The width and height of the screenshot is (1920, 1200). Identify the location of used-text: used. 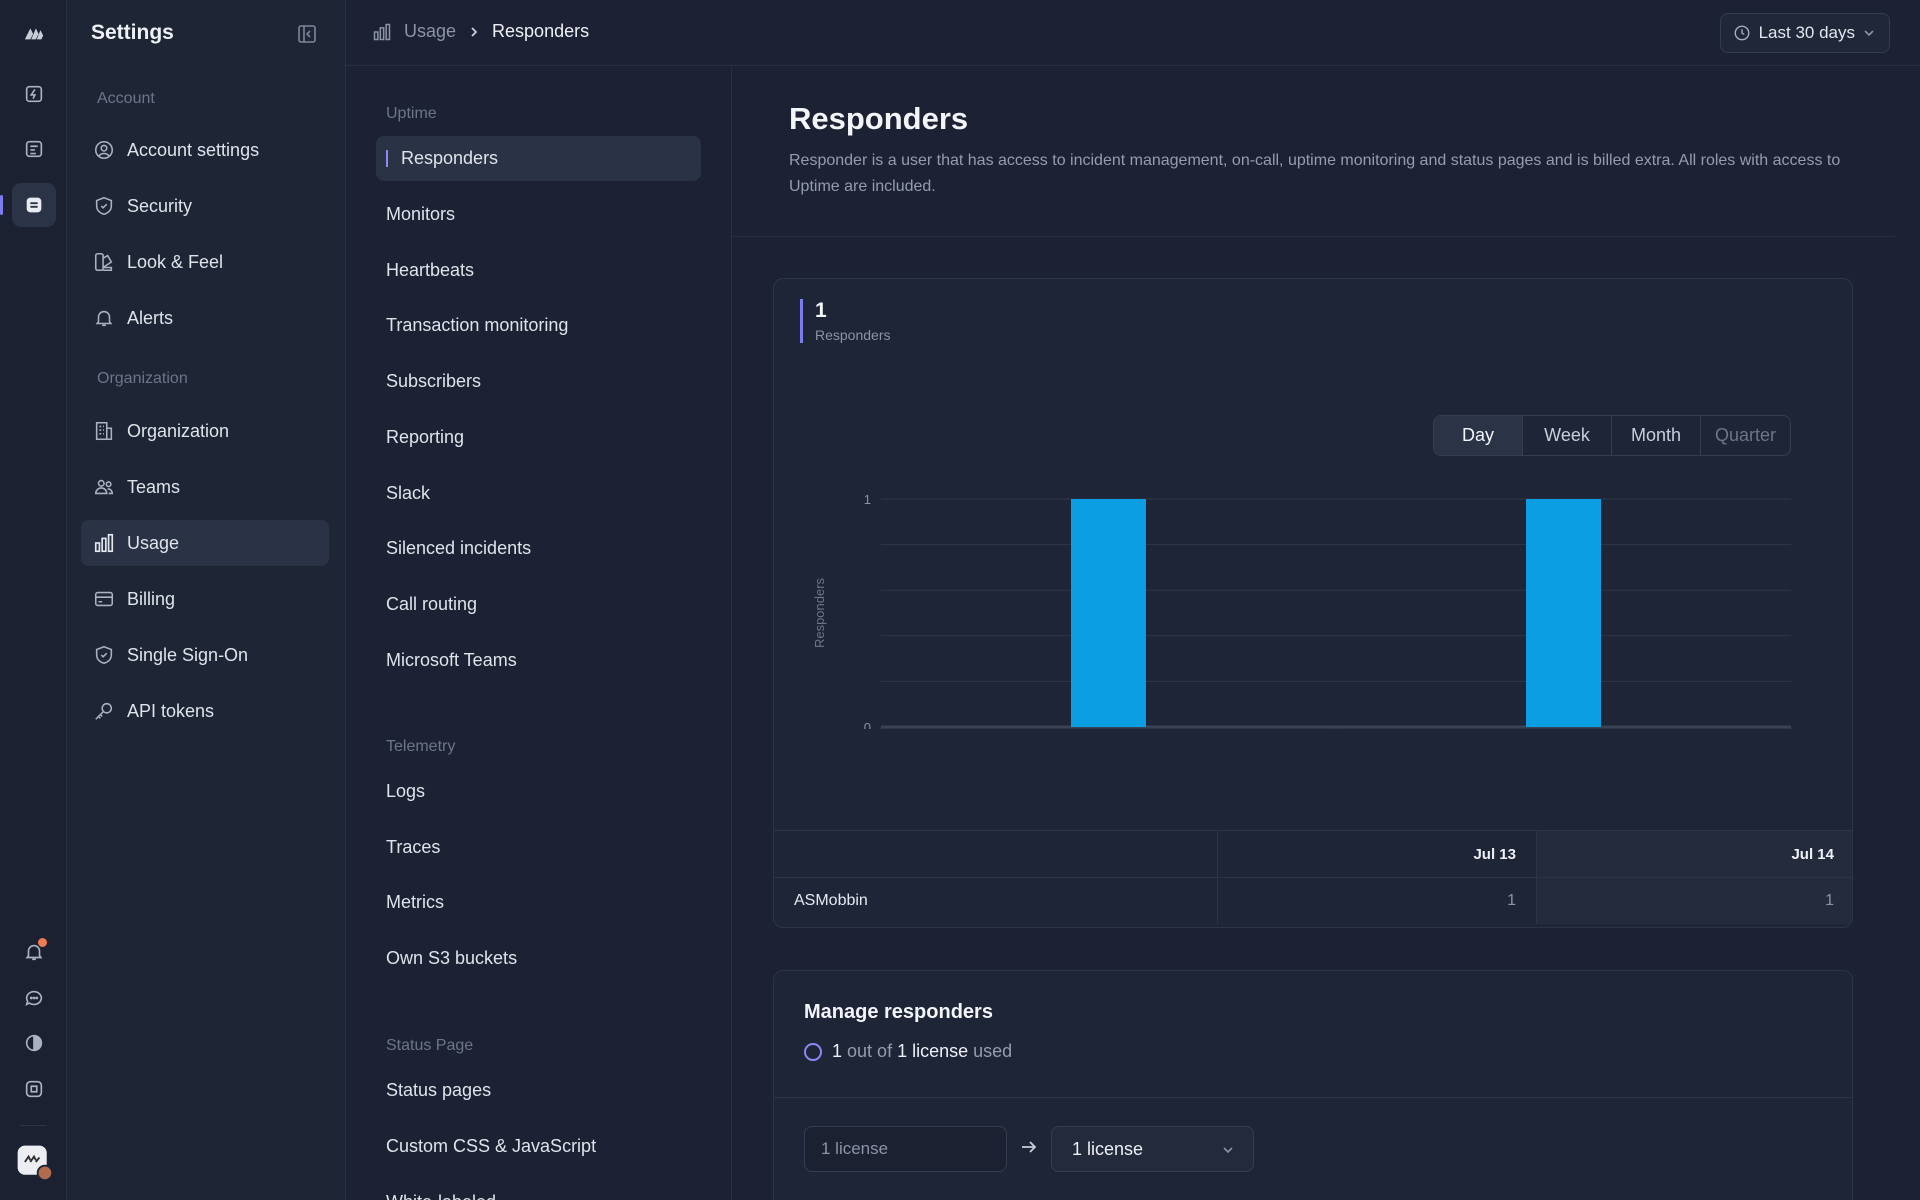
(993, 1051).